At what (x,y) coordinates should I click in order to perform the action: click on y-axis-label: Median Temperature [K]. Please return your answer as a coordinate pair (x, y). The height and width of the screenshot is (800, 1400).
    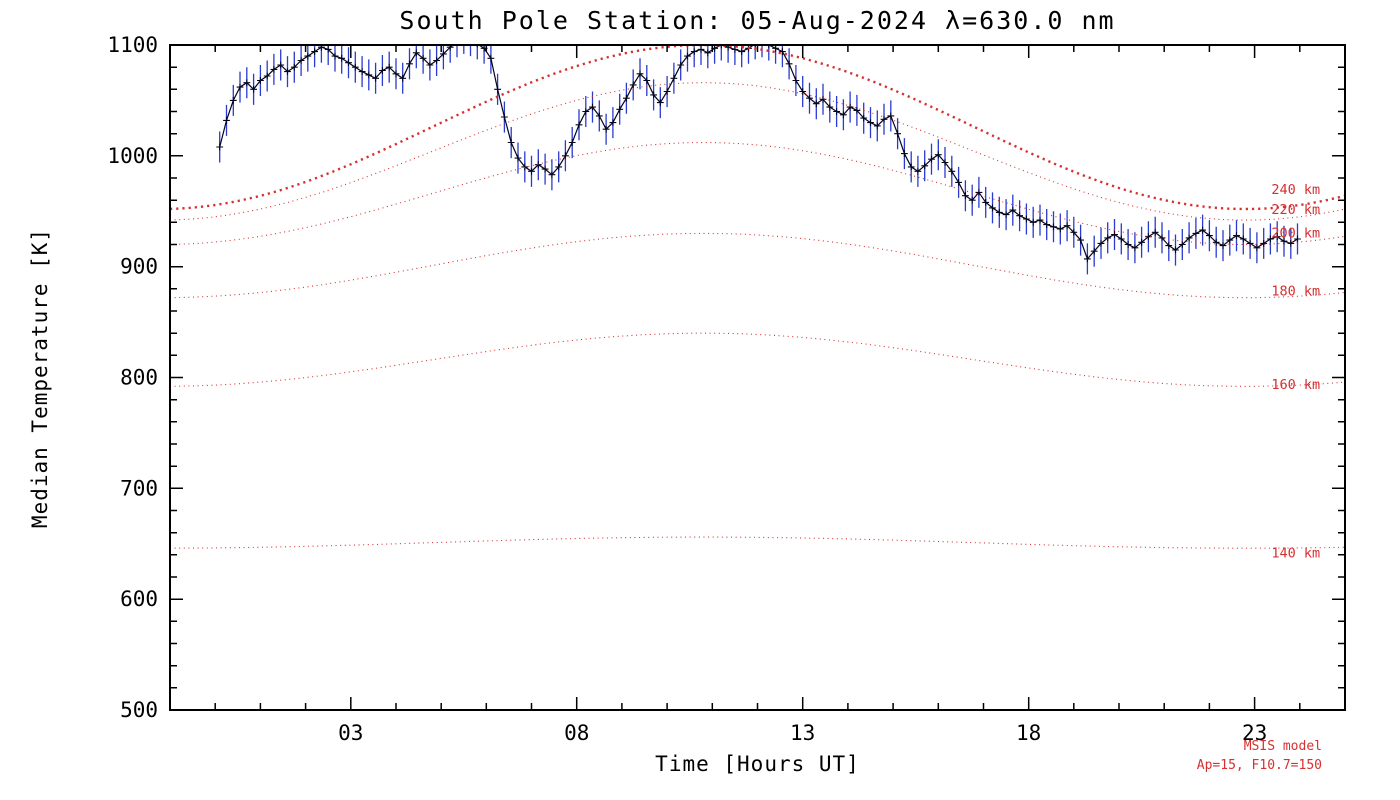
    Looking at the image, I should click on (40, 378).